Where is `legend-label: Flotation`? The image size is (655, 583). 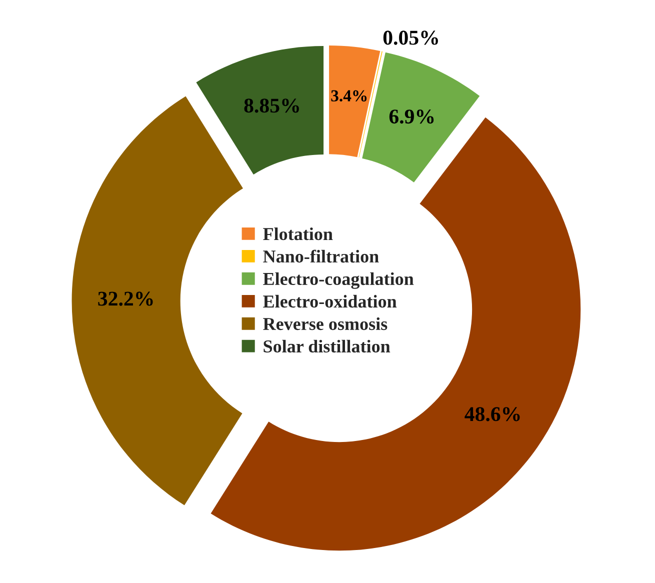
legend-label: Flotation is located at coordinates (298, 233).